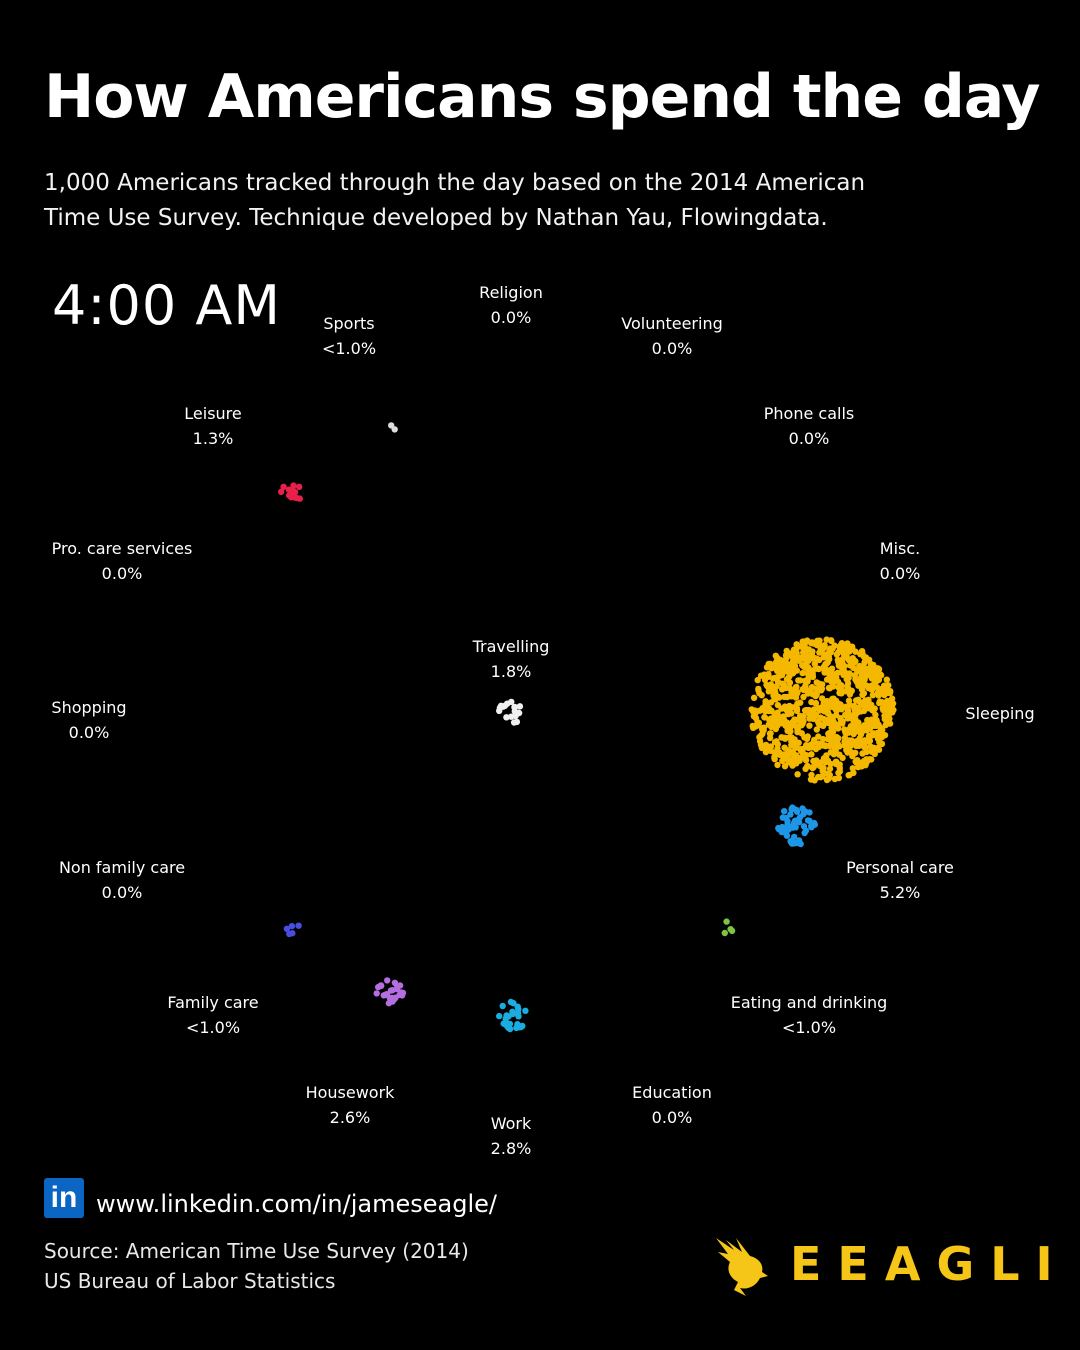  What do you see at coordinates (900, 880) in the screenshot?
I see `category-label-personal-care: Personal care 5.2%` at bounding box center [900, 880].